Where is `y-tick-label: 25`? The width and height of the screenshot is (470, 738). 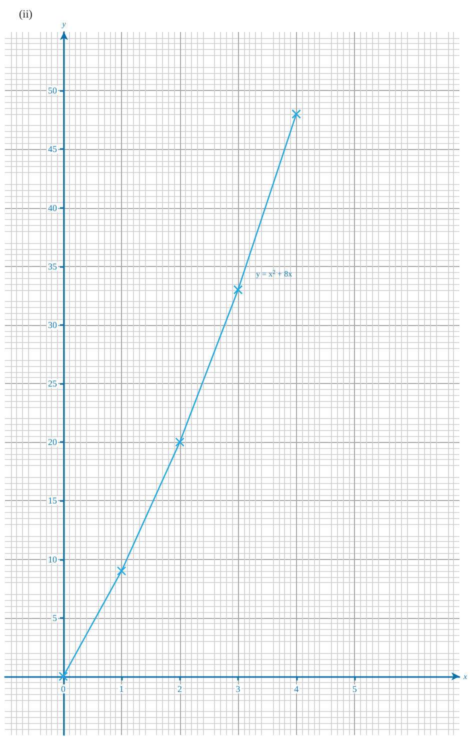
y-tick-label: 25 is located at coordinates (53, 383).